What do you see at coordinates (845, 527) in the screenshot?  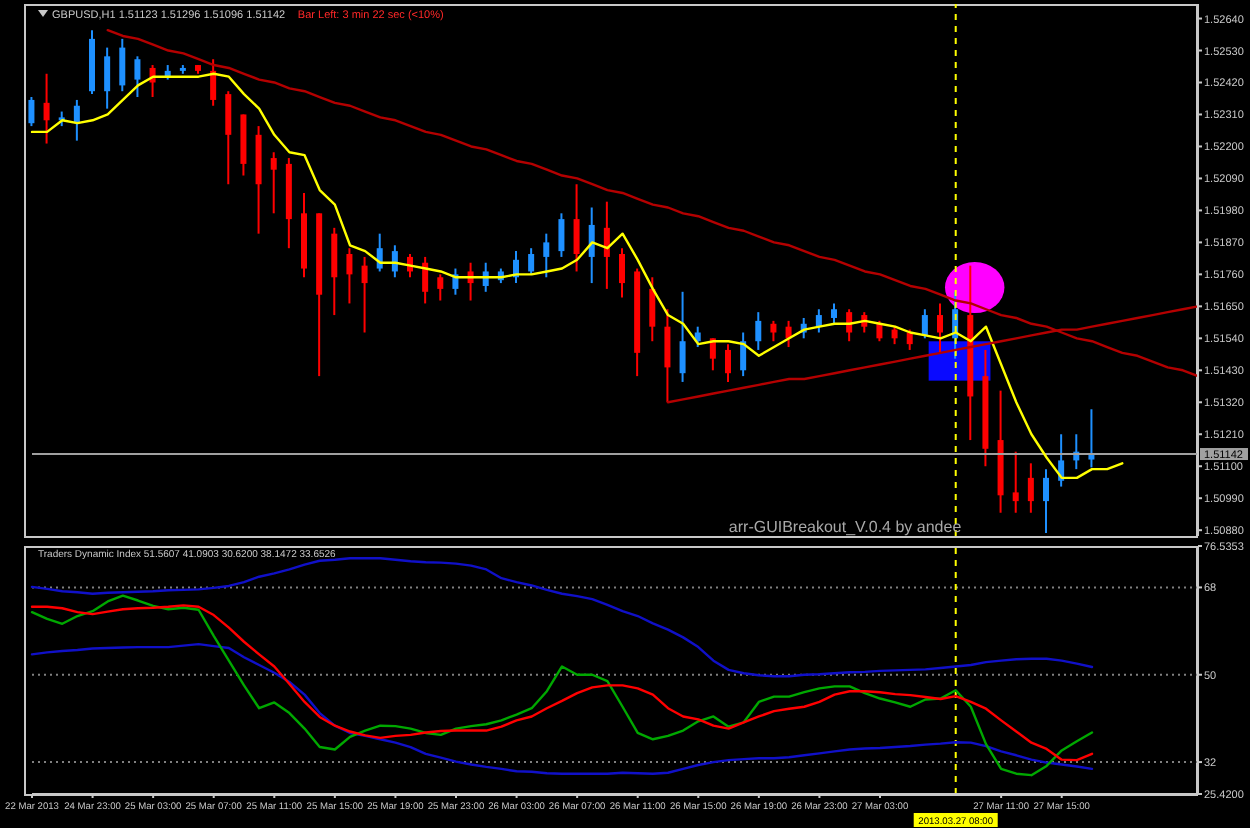 I see `annotation: arr-GUIBreakout_V.0.4 by andee` at bounding box center [845, 527].